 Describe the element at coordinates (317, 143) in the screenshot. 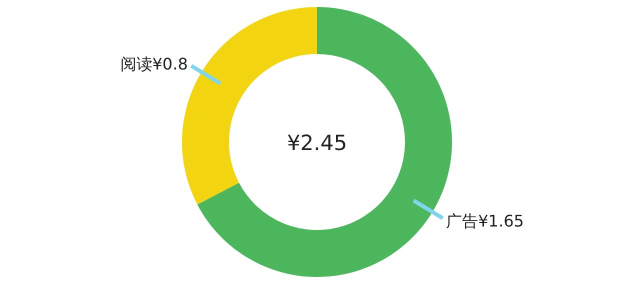

I see `text: ¥2.45` at that location.